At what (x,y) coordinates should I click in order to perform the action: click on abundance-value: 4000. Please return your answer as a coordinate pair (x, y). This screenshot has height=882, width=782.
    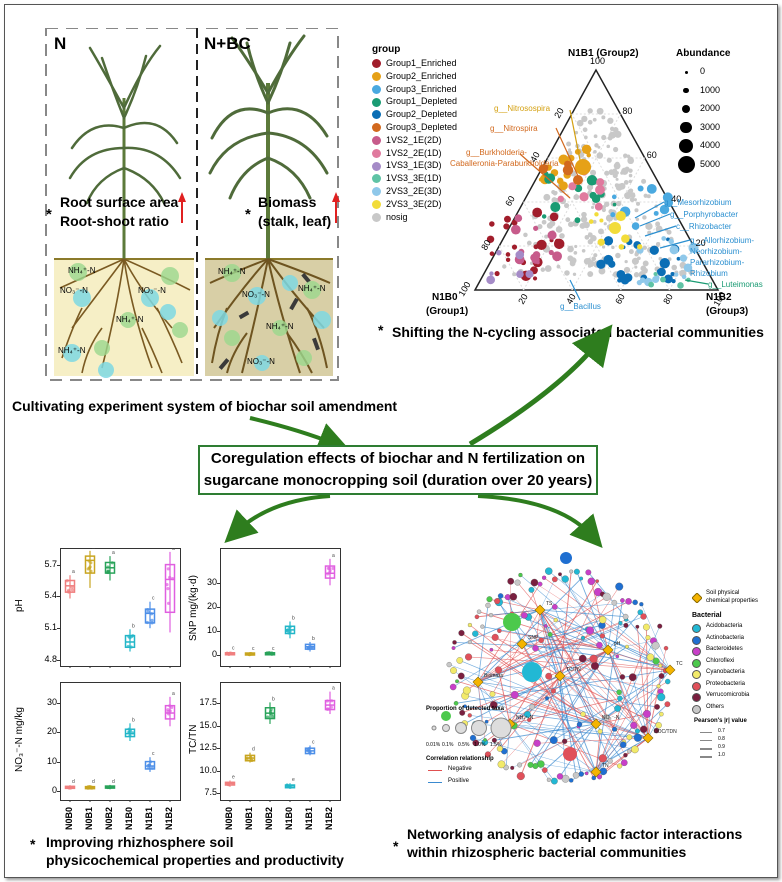
    Looking at the image, I should click on (710, 145).